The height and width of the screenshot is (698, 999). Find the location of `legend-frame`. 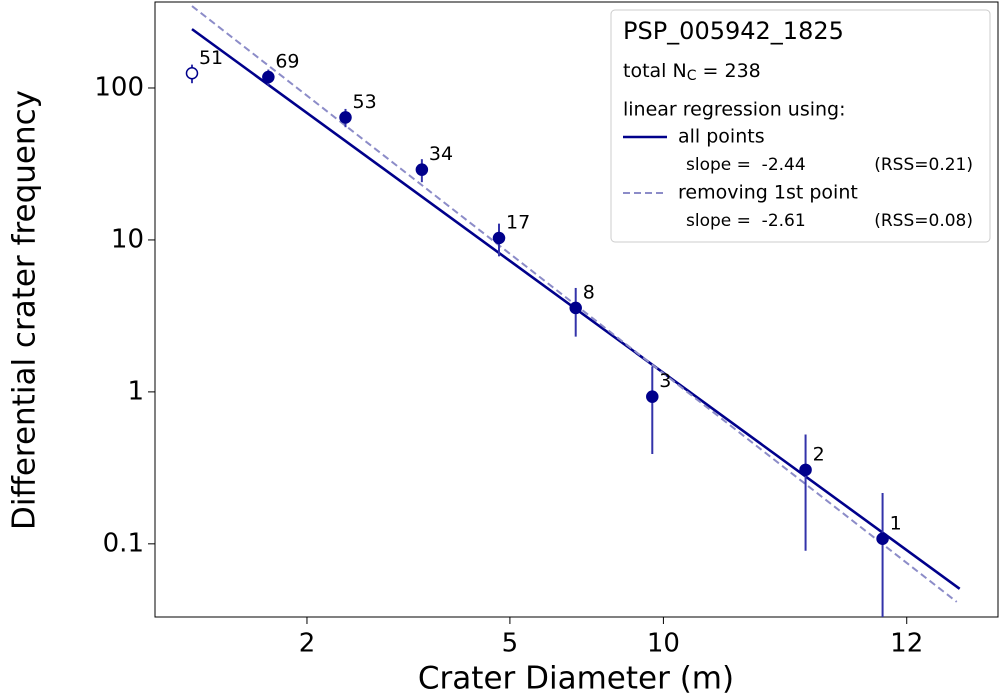

legend-frame is located at coordinates (800, 126).